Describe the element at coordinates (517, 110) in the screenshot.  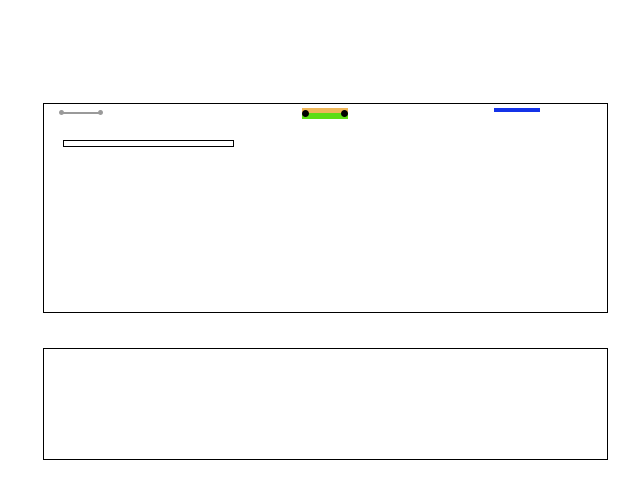
I see `normal-swatch-icon` at that location.